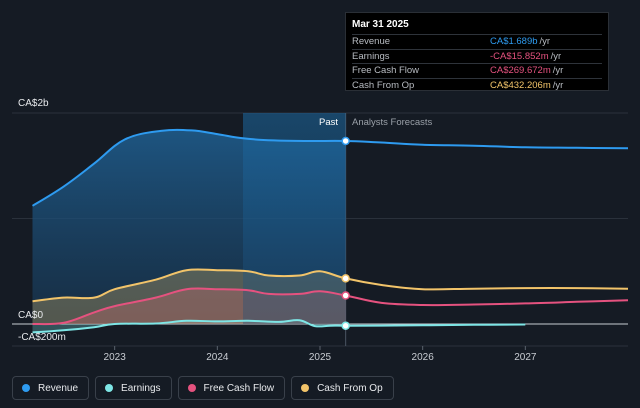 This screenshot has width=640, height=408. Describe the element at coordinates (294, 218) in the screenshot. I see `highlight-band` at that location.